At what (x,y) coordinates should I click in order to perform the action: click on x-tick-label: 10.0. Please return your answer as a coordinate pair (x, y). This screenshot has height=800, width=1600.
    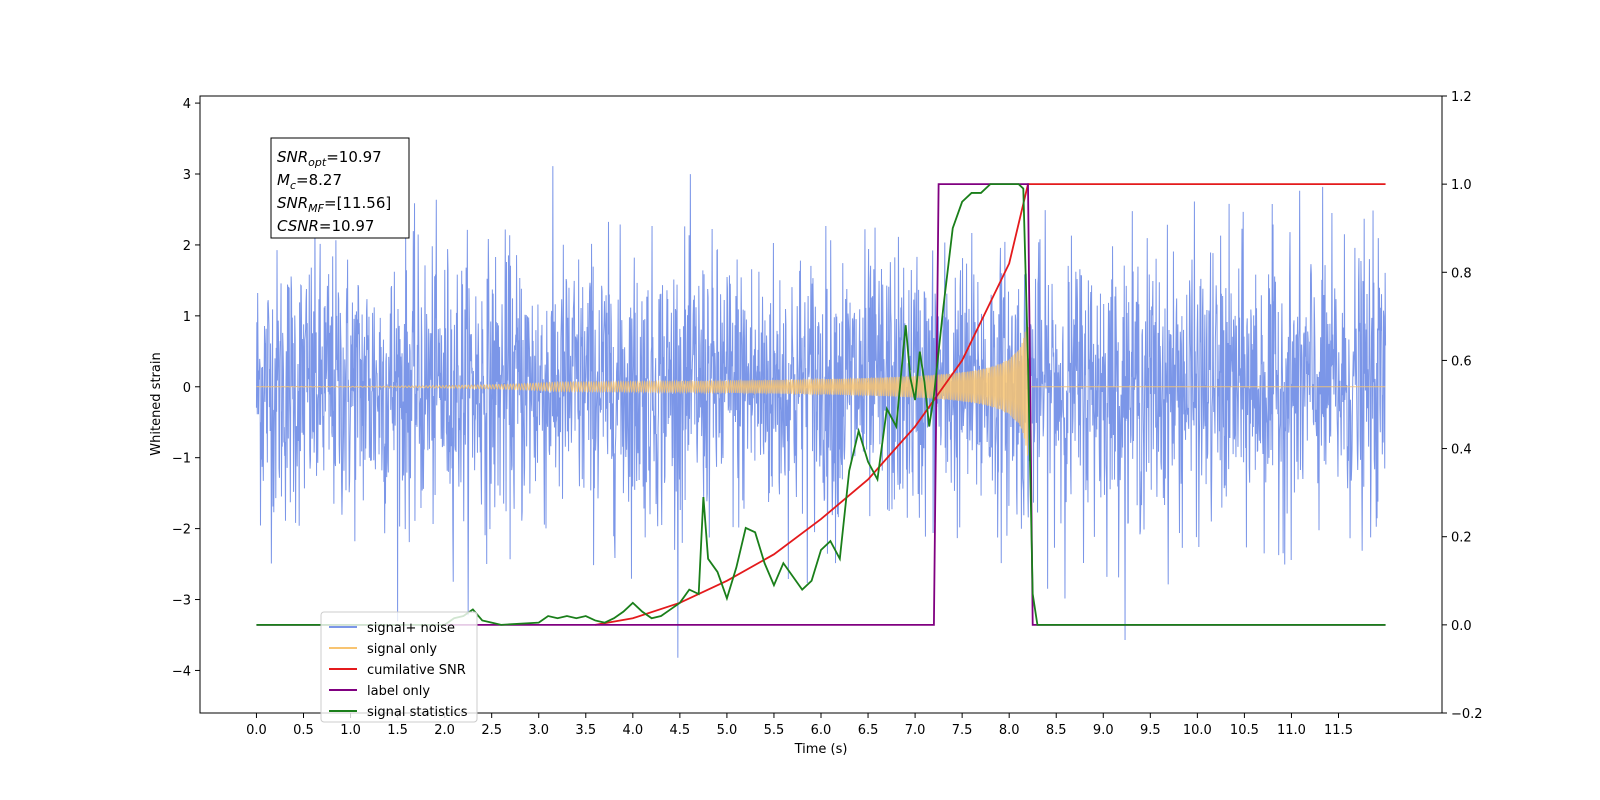
    Looking at the image, I should click on (1197, 730).